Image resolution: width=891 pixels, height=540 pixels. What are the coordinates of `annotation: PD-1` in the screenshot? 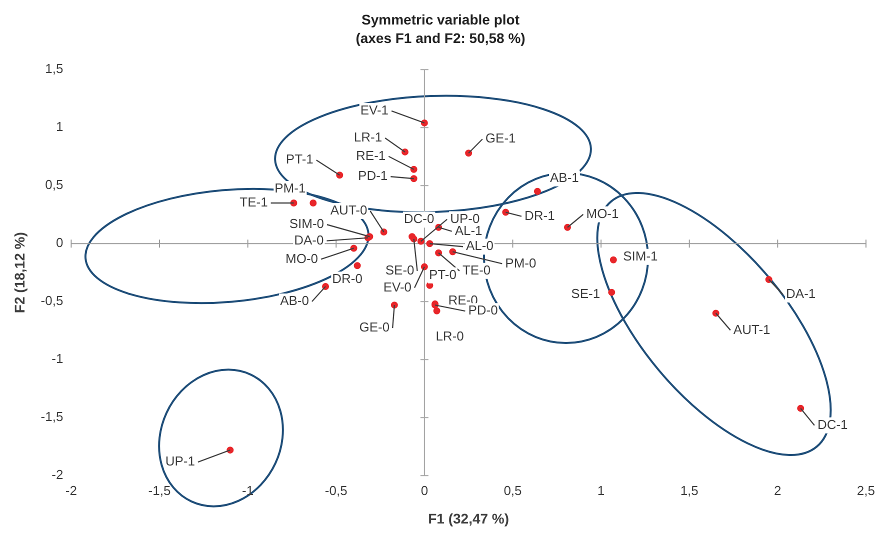 It's located at (373, 176).